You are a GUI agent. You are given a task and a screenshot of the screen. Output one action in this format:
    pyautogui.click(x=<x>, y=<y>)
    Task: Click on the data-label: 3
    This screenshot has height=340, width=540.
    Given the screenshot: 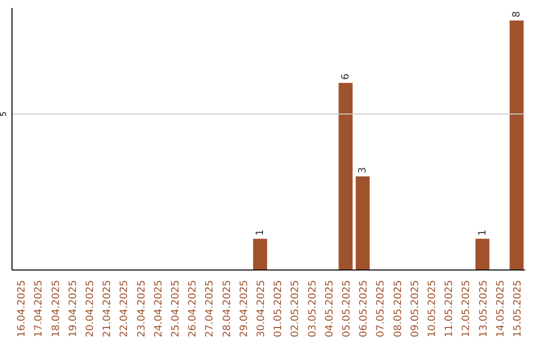 What is the action you would take?
    pyautogui.click(x=363, y=170)
    